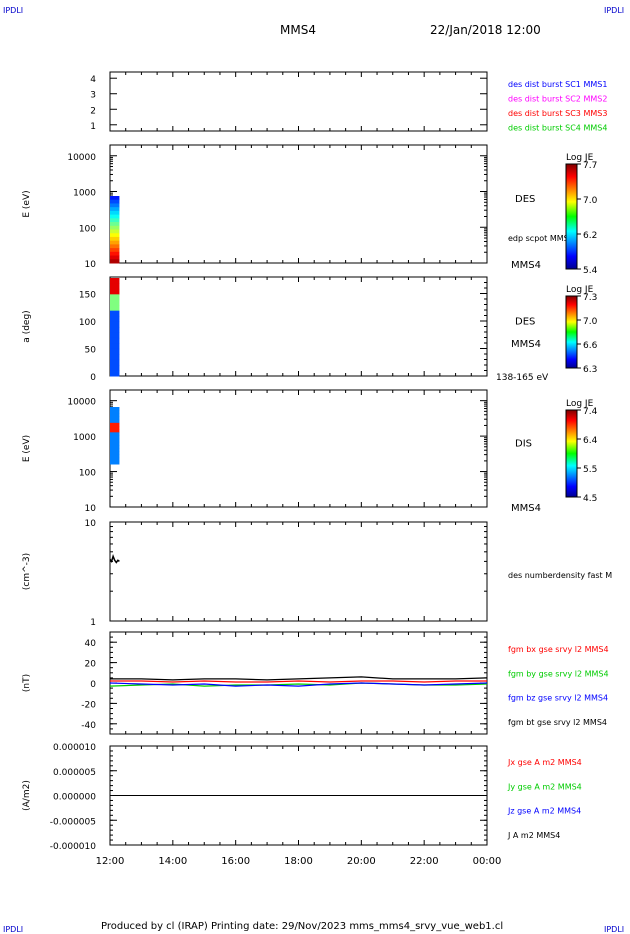  Describe the element at coordinates (27, 203) in the screenshot. I see `y-axis-label: E (eV)` at that location.